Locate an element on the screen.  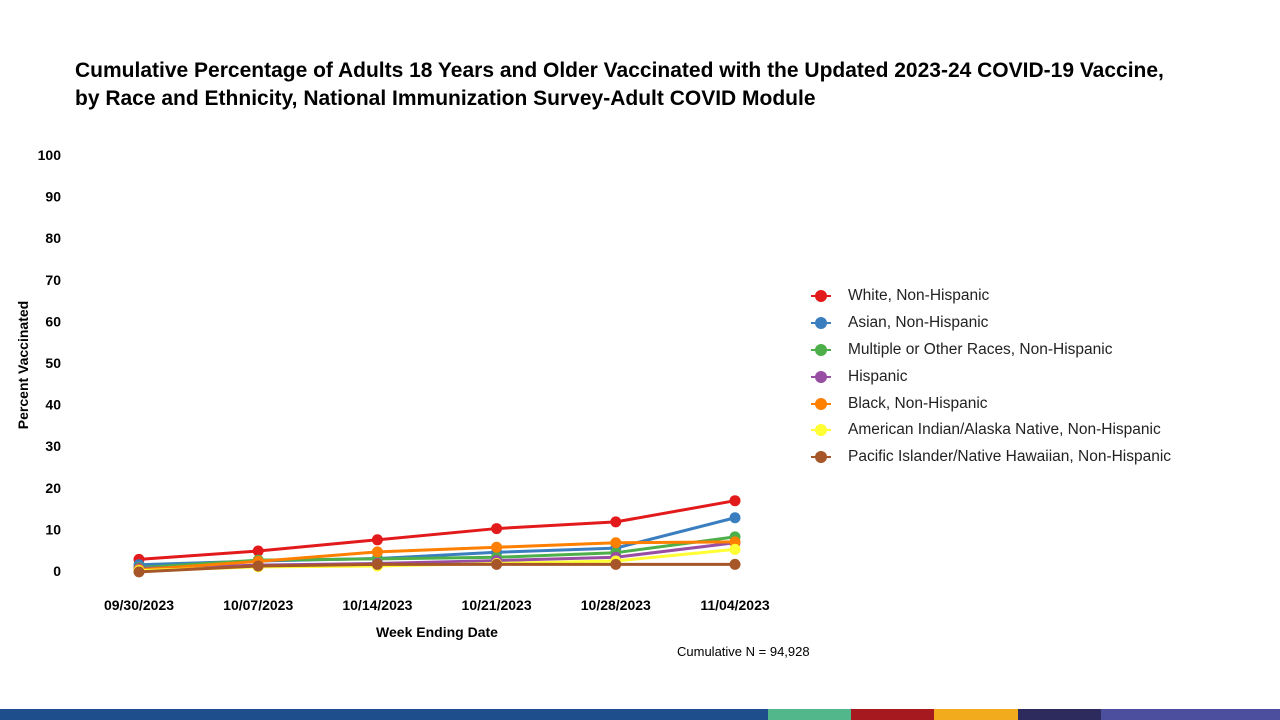
legend-label: Hispanic is located at coordinates (878, 376).